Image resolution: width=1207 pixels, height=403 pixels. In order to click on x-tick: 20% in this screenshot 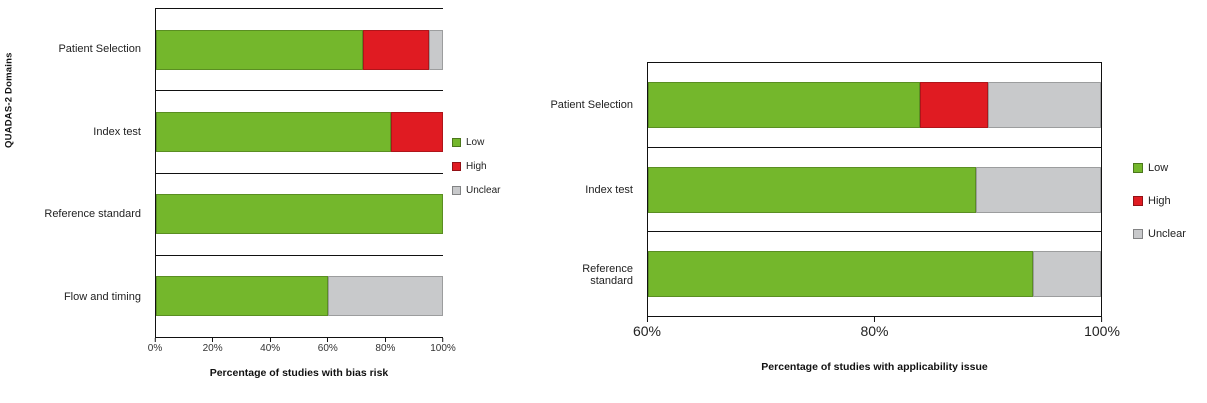, I will do `click(213, 346)`.